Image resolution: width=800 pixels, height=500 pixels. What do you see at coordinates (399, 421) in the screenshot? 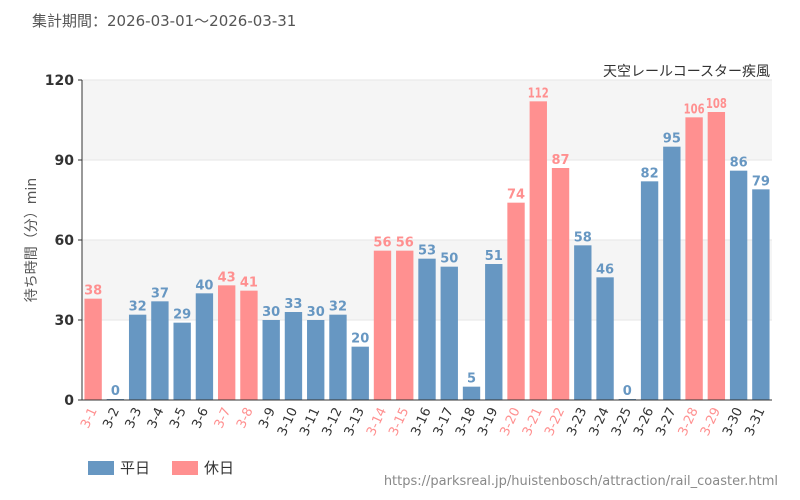
I see `x-tick-label: 3-15` at bounding box center [399, 421].